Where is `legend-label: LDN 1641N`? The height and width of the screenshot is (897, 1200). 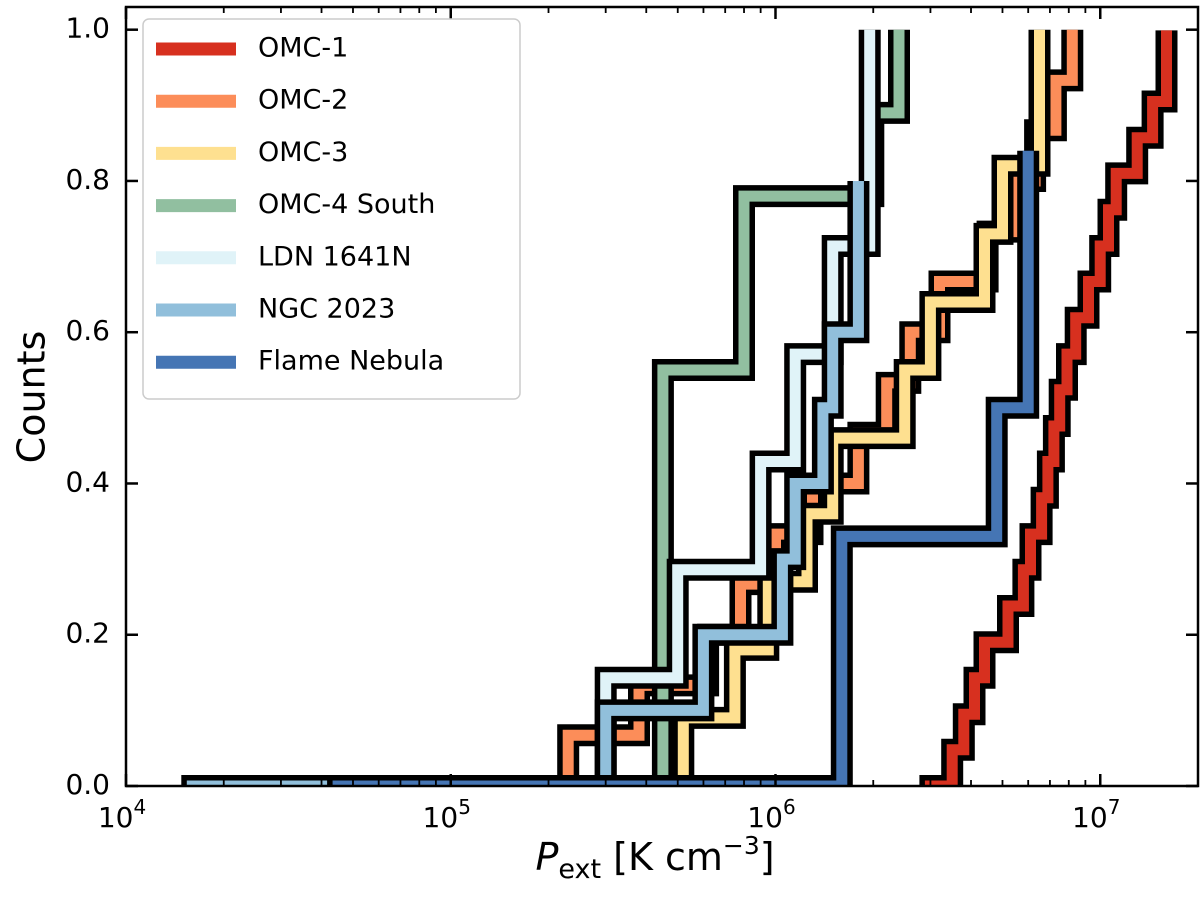
legend-label: LDN 1641N is located at coordinates (335, 256).